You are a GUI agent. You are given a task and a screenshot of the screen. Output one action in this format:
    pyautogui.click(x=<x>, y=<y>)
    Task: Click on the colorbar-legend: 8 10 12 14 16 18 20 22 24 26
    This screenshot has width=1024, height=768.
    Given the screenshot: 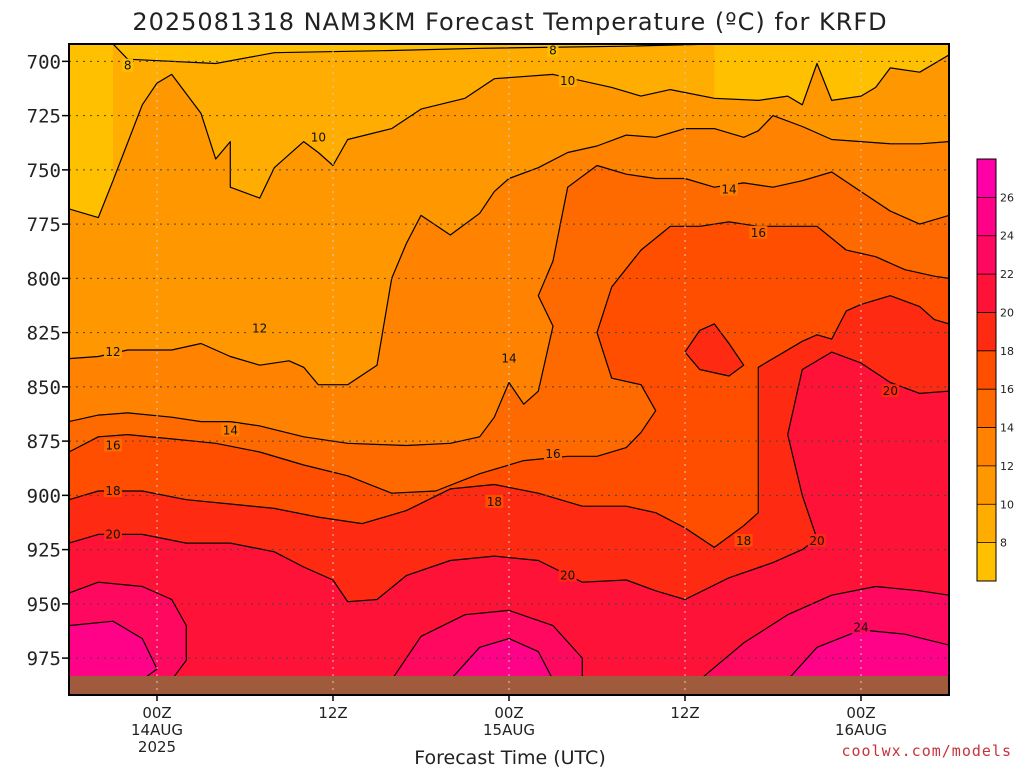 What is the action you would take?
    pyautogui.click(x=995, y=370)
    